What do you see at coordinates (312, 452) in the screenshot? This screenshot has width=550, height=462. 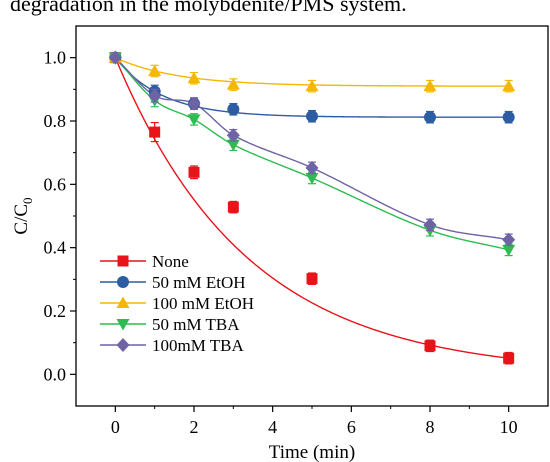 I see `x-axis-label: Time (min)` at bounding box center [312, 452].